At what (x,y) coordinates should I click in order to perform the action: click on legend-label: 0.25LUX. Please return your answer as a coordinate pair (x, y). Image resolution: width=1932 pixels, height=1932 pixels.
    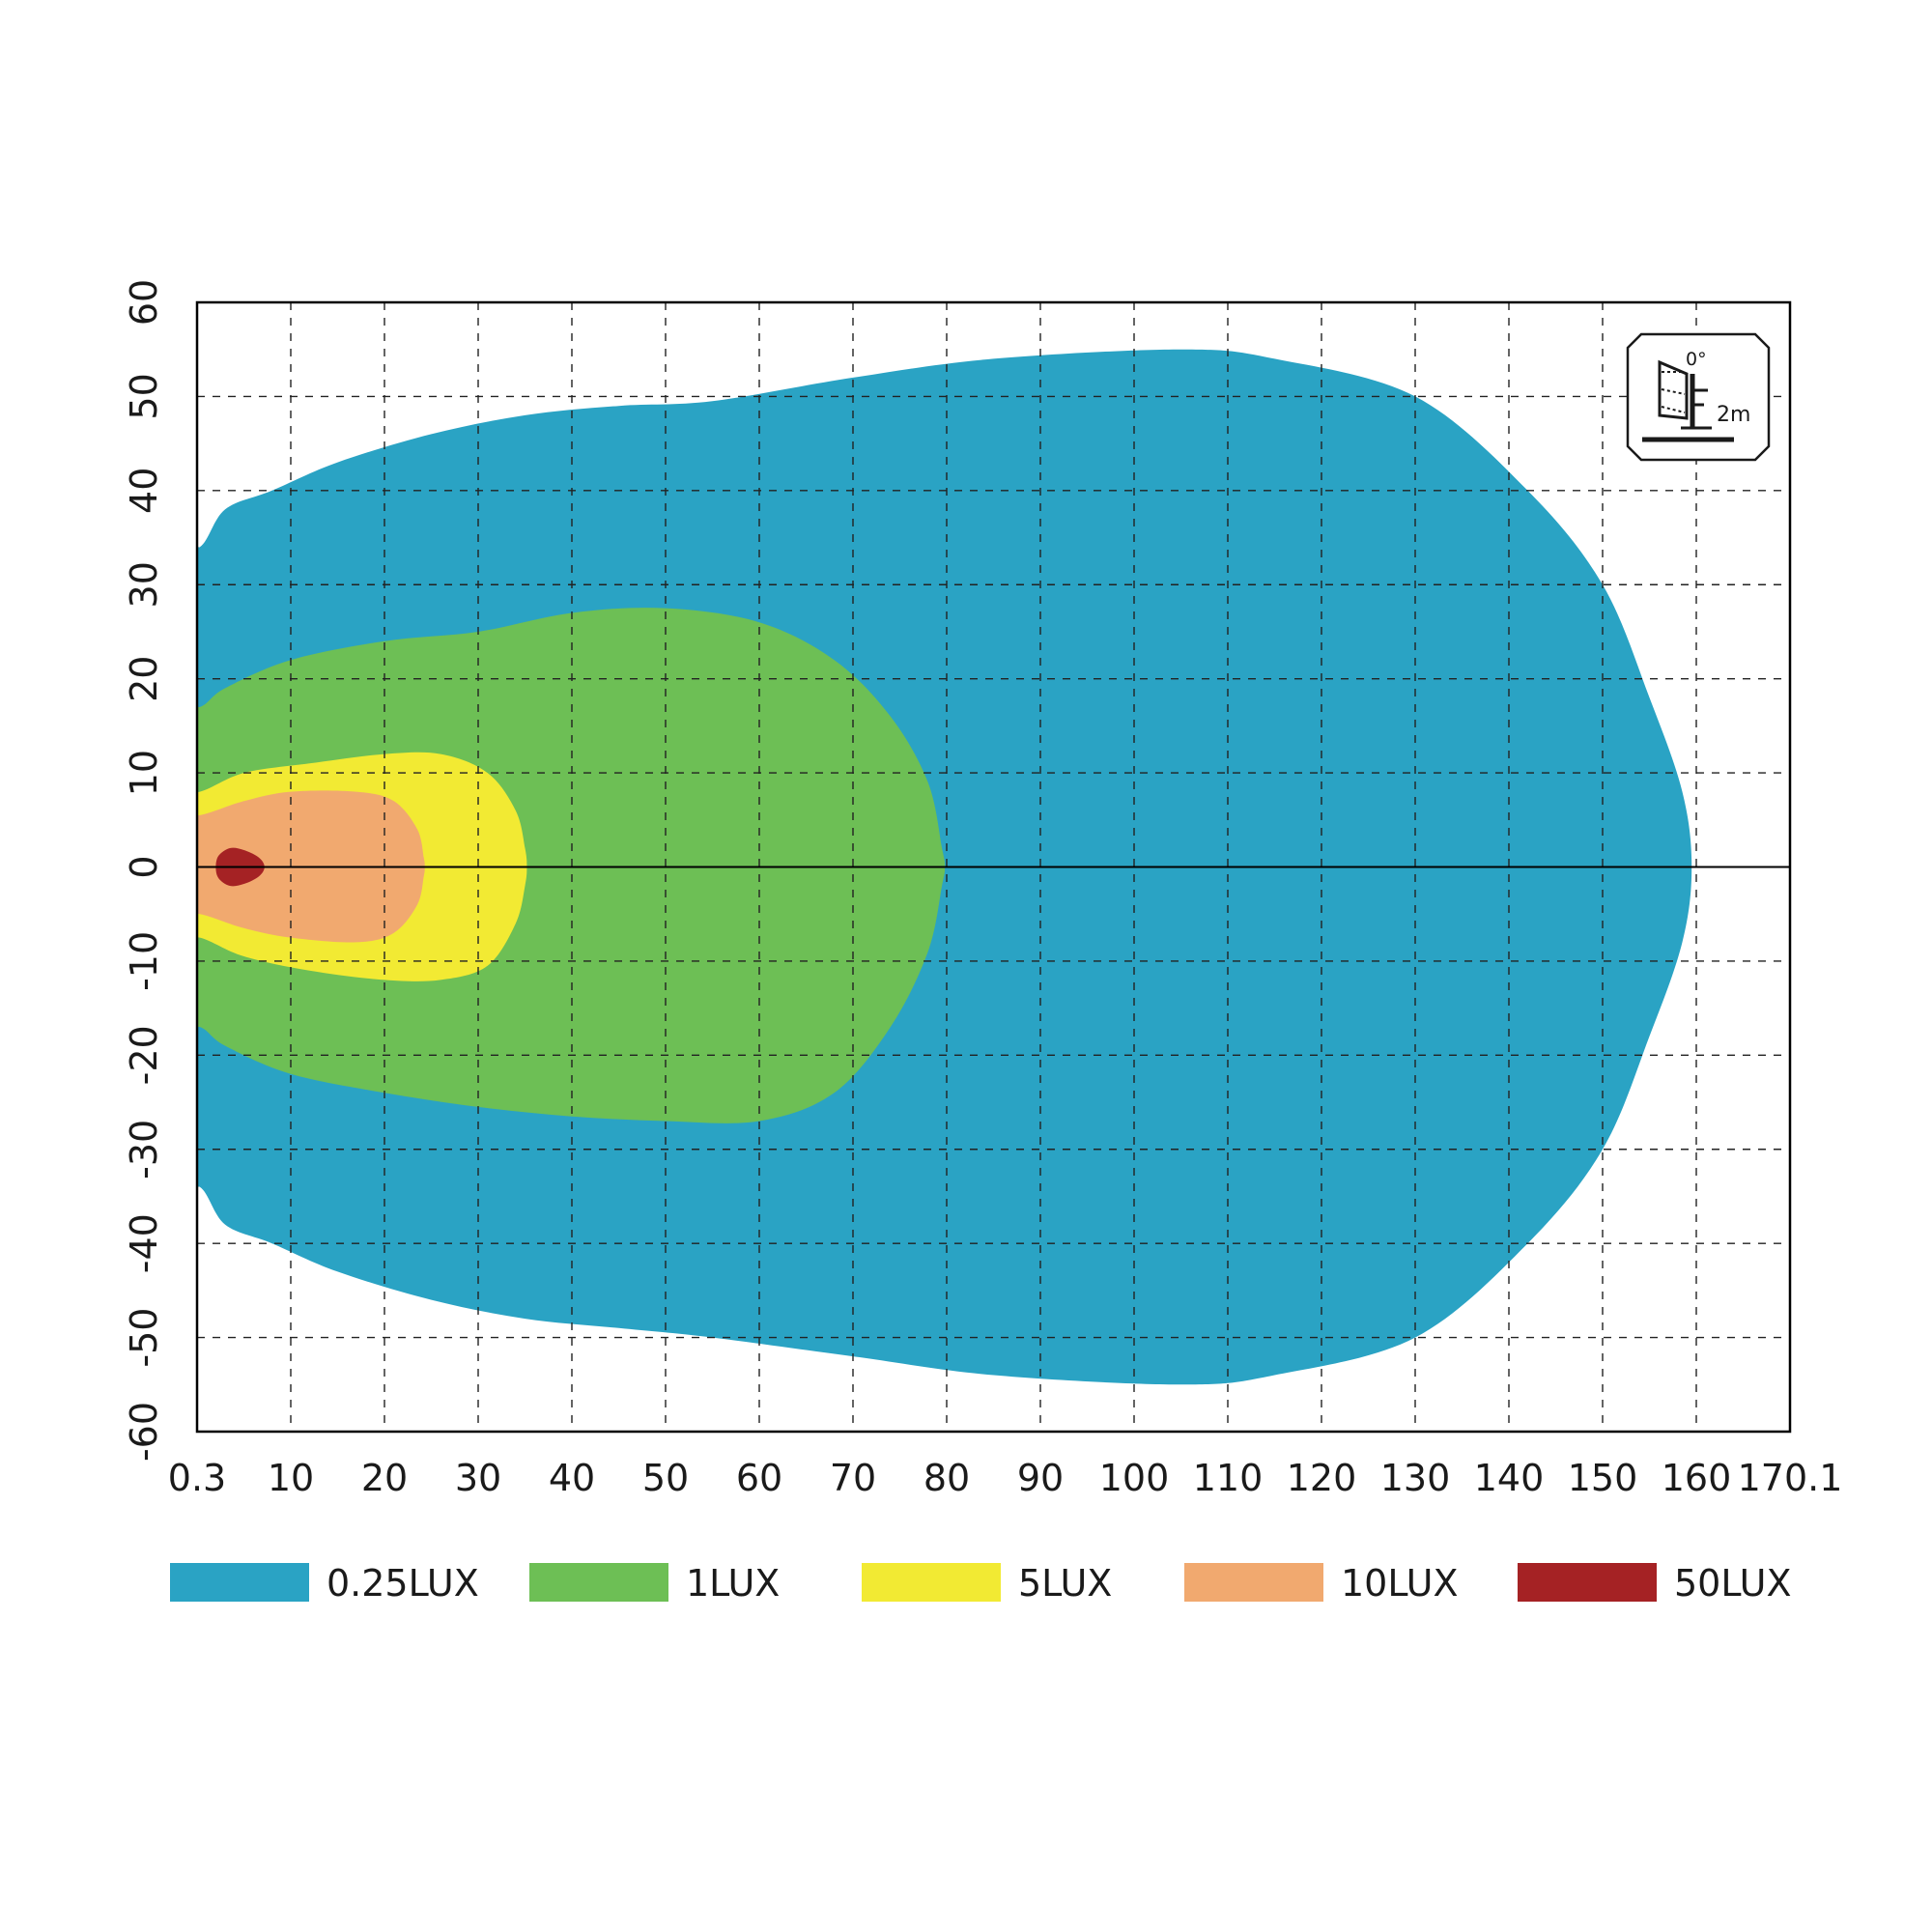
    Looking at the image, I should click on (403, 1583).